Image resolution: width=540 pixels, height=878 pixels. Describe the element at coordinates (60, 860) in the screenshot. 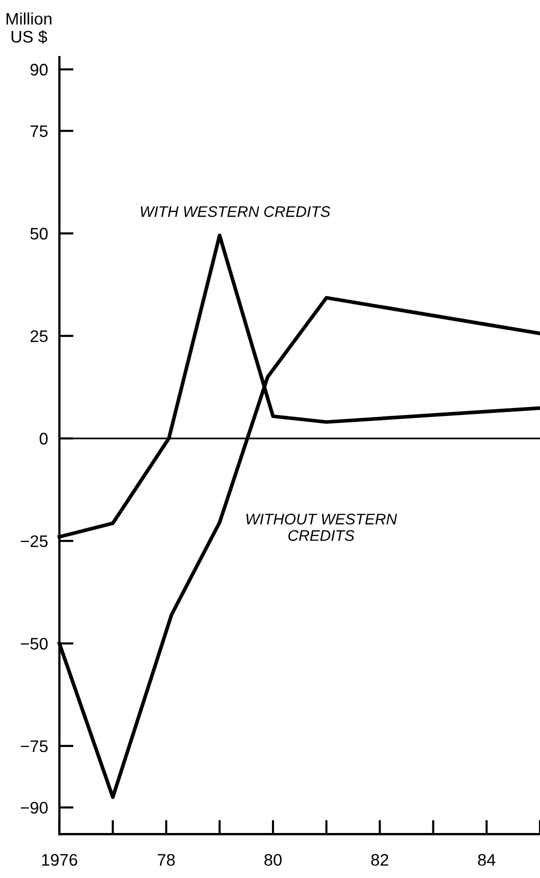

I see `x-tick-label: 1976` at that location.